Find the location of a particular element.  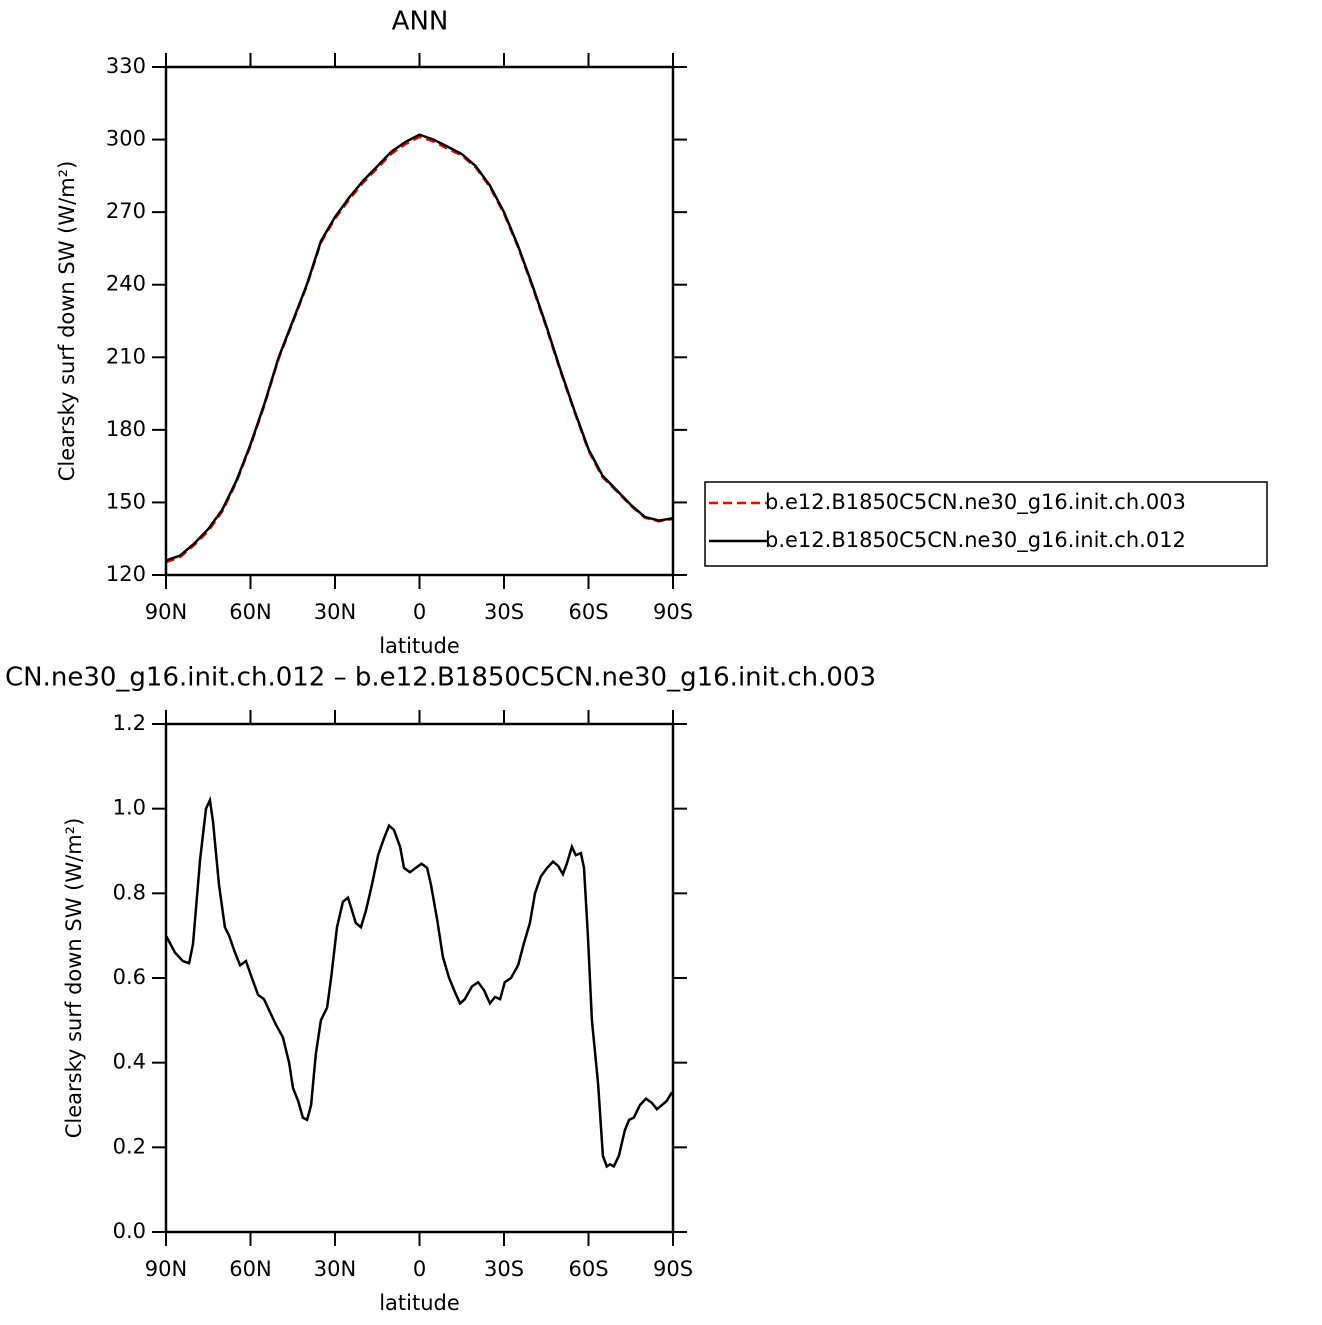

legend-label: b.e12.B1850C5CN.ne30_g16.init.ch.012 is located at coordinates (975, 540).